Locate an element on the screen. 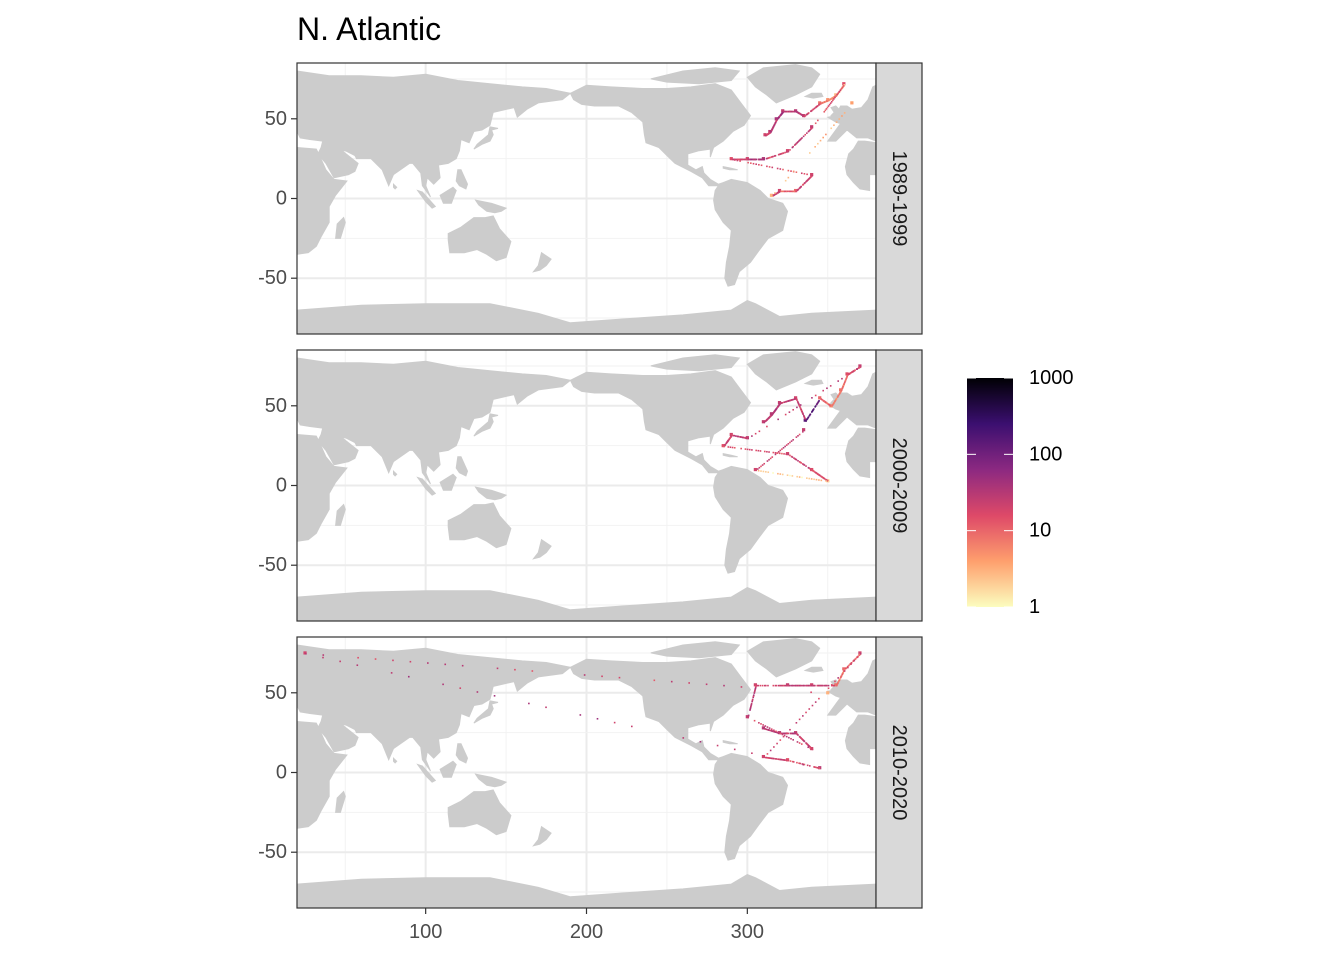  land-americas is located at coordinates (679, 759).